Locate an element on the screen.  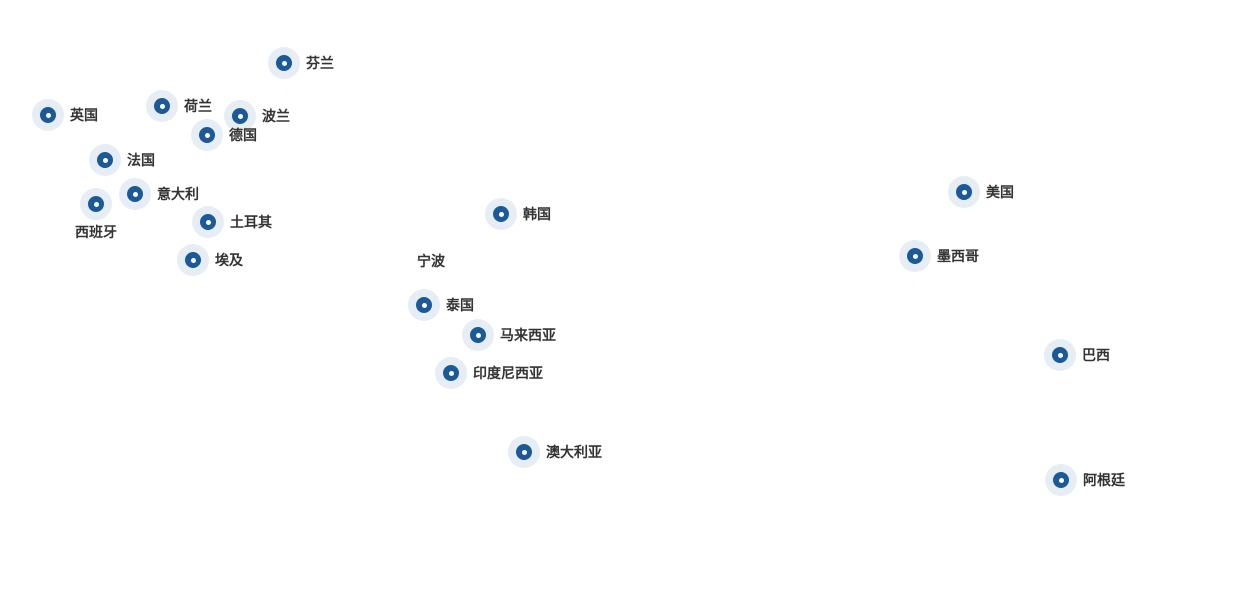
location-label: 阿根廷 is located at coordinates (1104, 481).